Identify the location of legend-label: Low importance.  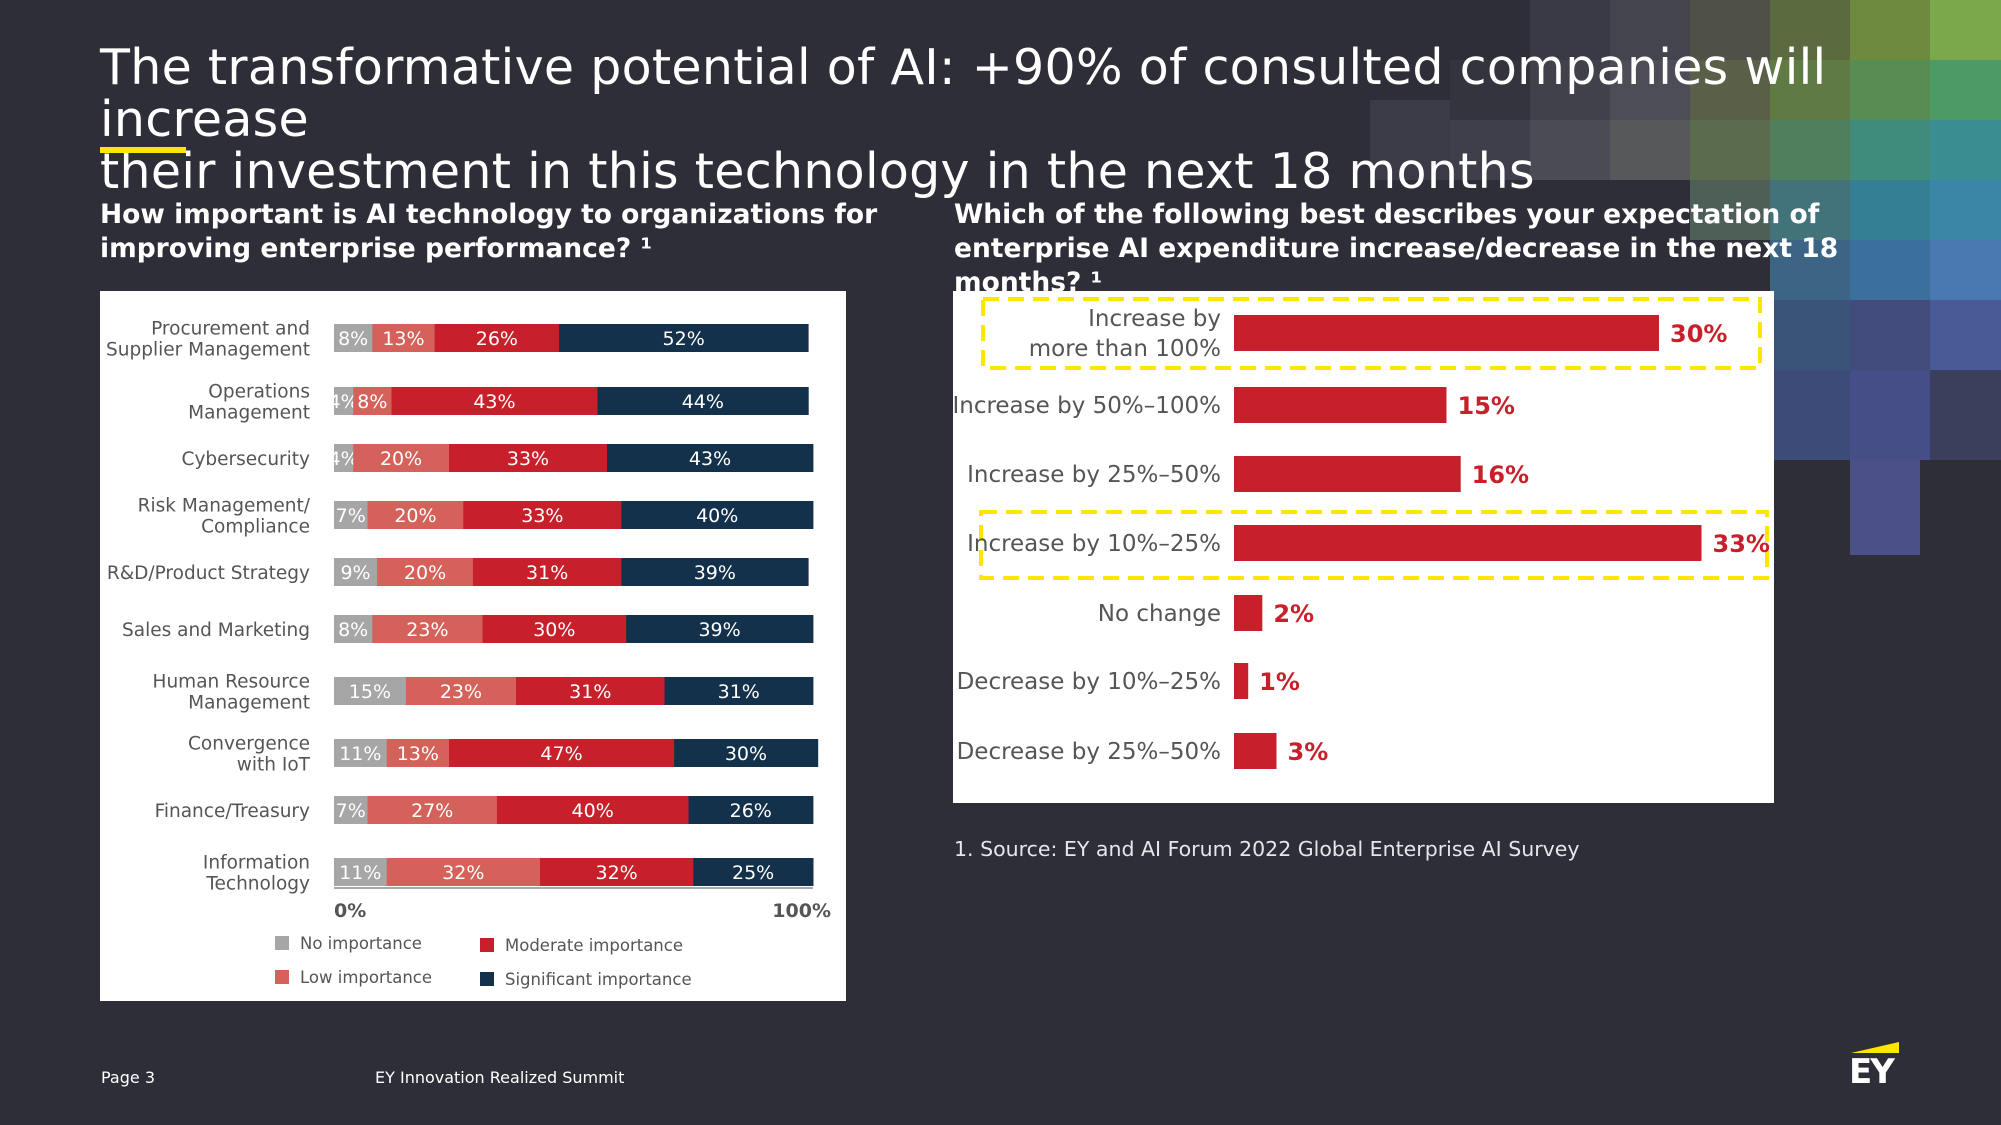
(366, 977).